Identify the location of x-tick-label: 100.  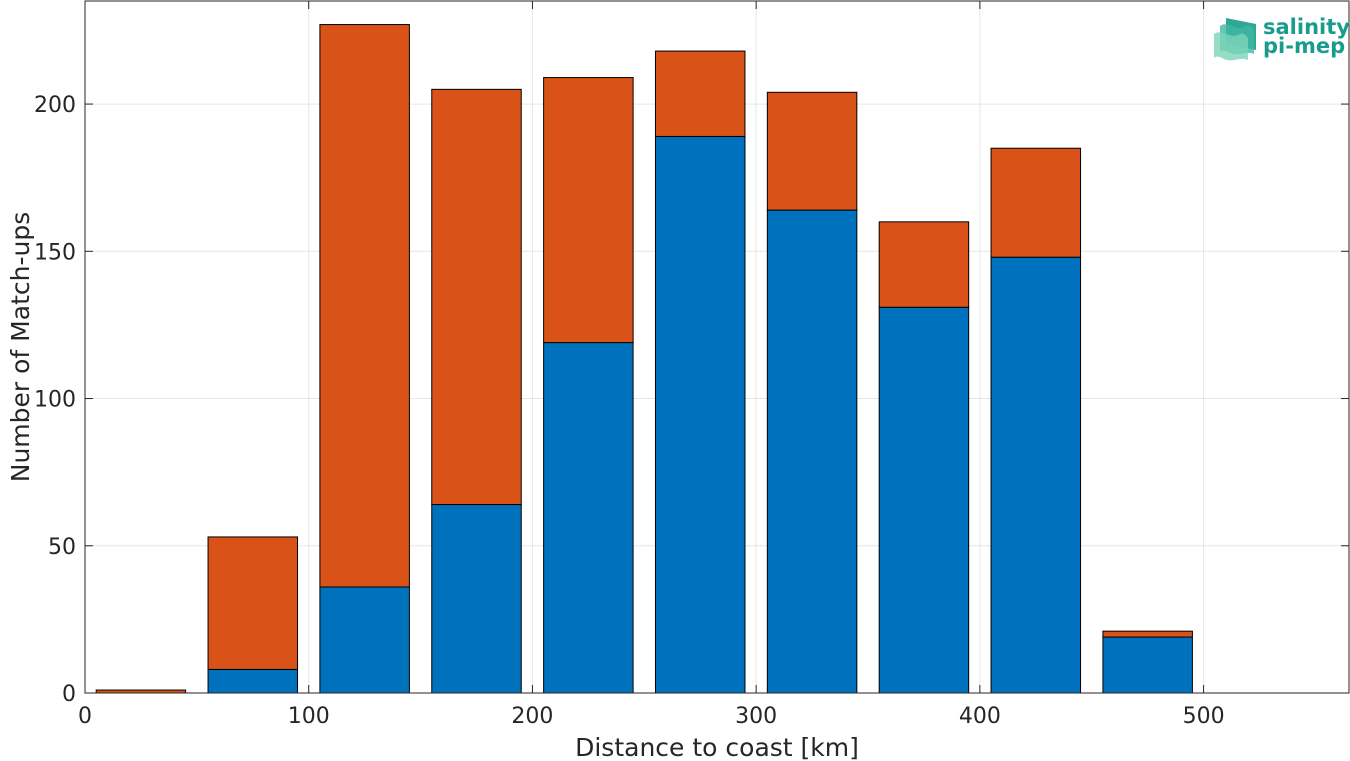
(309, 716).